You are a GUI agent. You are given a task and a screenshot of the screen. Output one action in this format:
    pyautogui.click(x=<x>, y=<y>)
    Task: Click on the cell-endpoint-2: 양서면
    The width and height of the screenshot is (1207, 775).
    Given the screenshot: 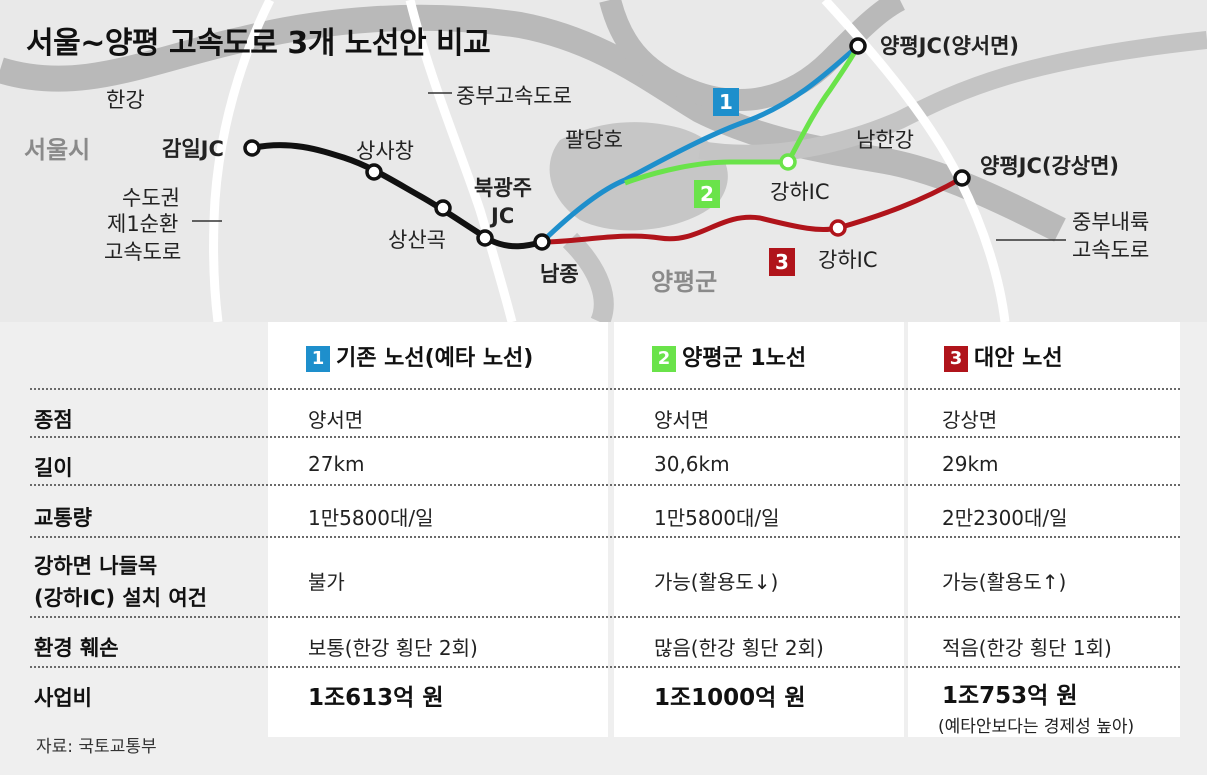 What is the action you would take?
    pyautogui.click(x=682, y=420)
    